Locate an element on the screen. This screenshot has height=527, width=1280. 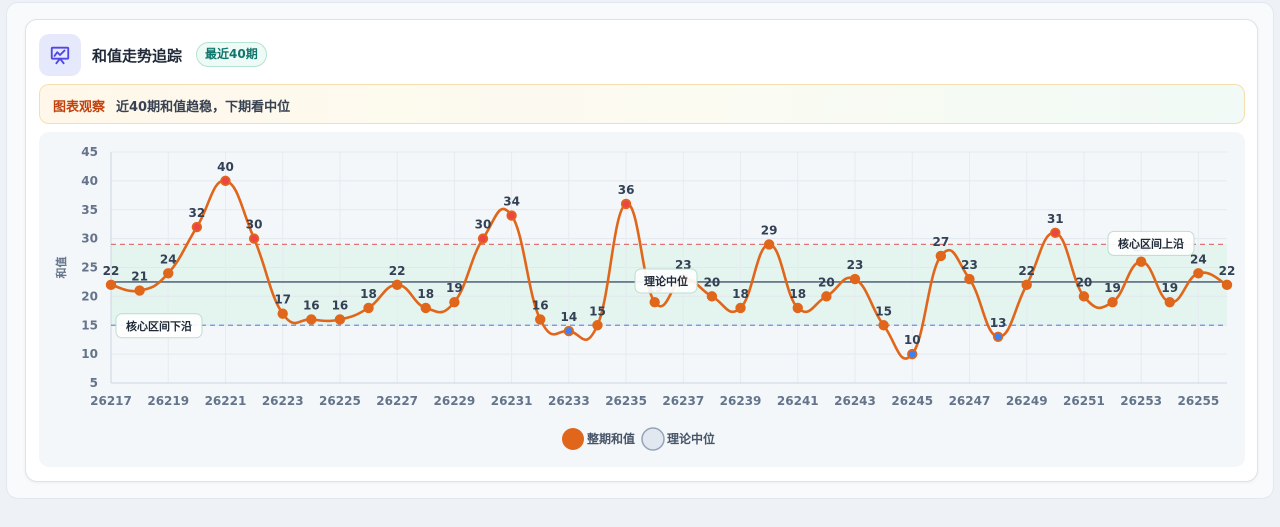
upper-bound-label: 核心区间上沿 is located at coordinates (1151, 243).